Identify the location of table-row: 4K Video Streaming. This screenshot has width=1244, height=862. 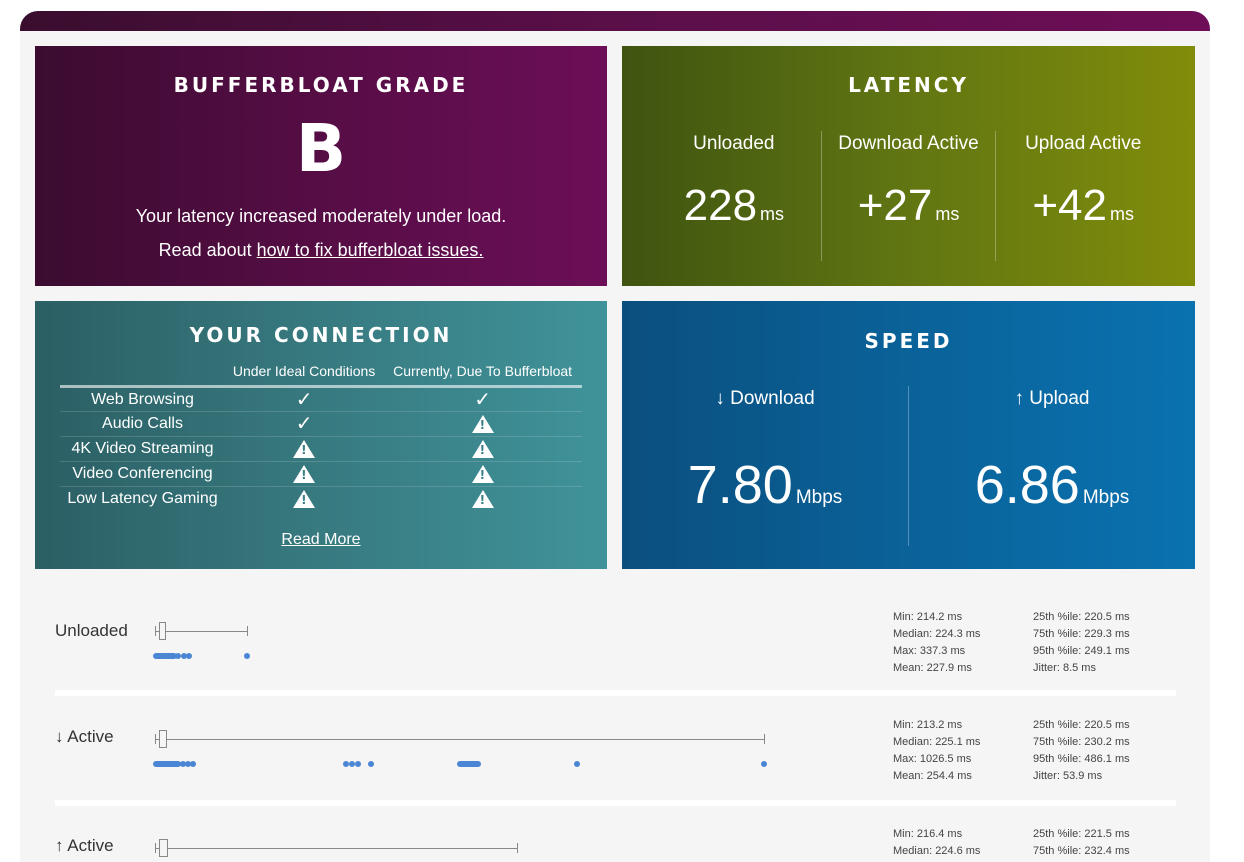
(321, 449).